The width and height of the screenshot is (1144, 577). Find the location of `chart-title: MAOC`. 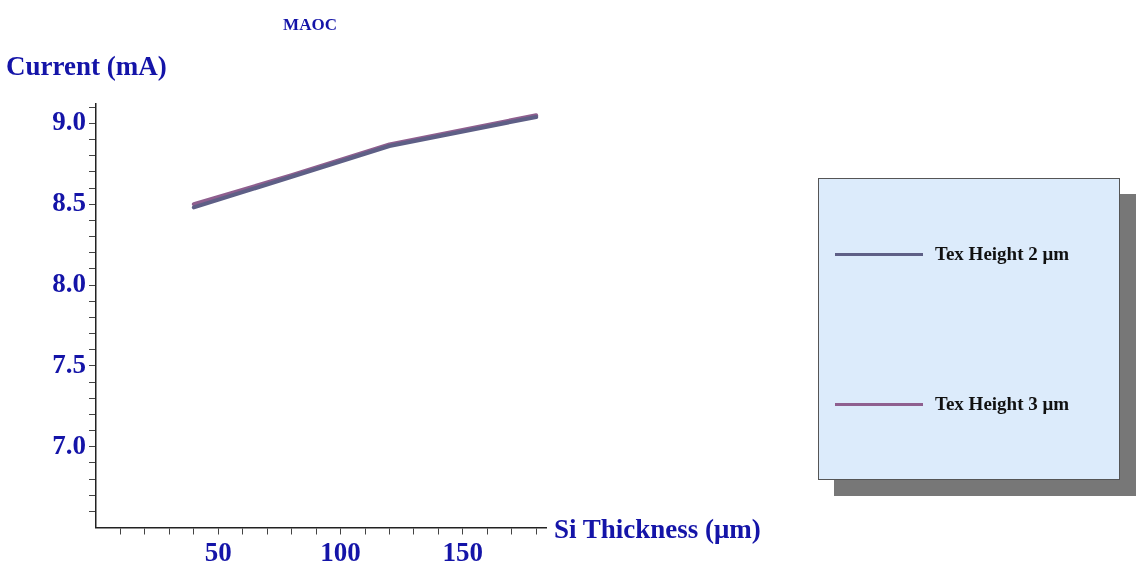

chart-title: MAOC is located at coordinates (310, 25).